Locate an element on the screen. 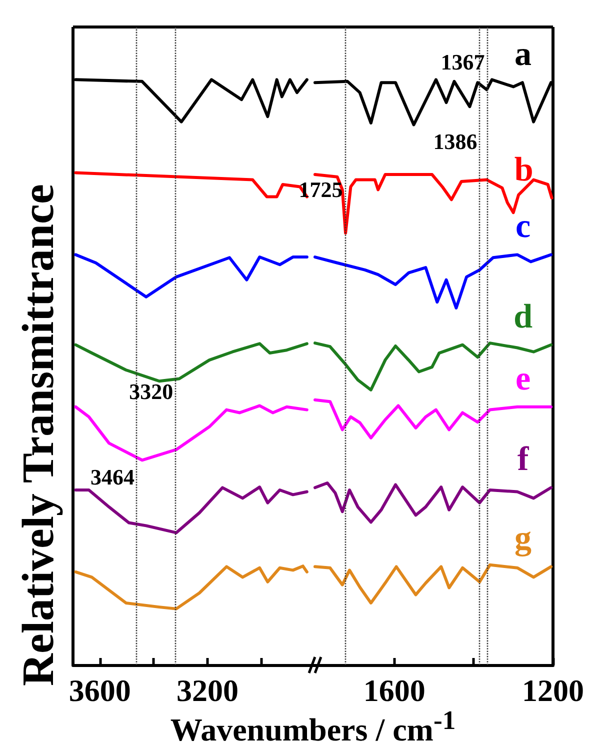  annotation: 1367 is located at coordinates (462, 62).